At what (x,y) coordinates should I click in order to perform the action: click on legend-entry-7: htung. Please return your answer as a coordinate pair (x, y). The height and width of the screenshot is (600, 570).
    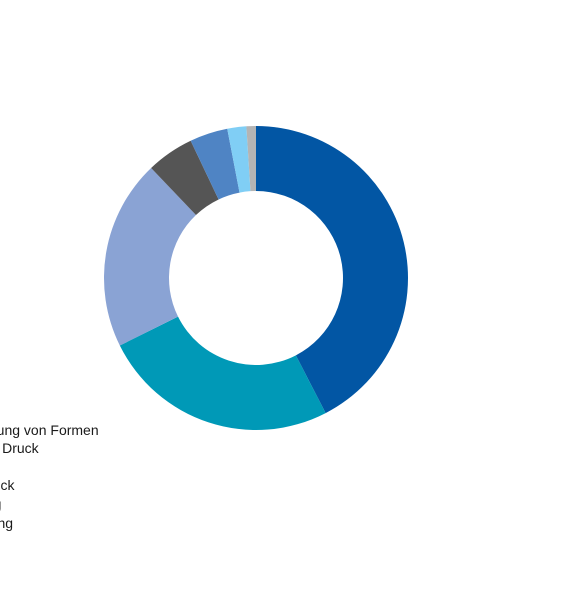
    Looking at the image, I should click on (7, 522).